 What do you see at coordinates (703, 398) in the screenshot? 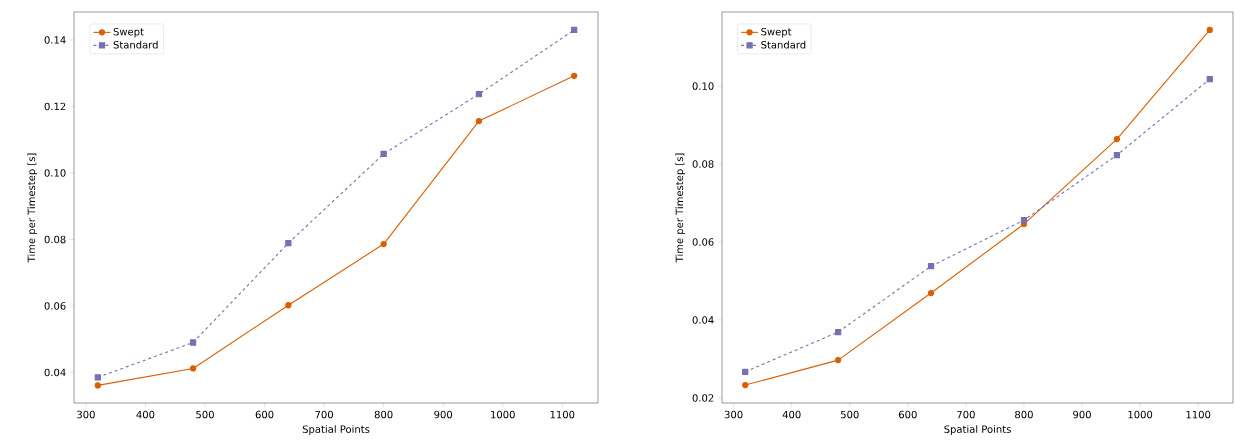
I see `y-tick-label: 0.02` at bounding box center [703, 398].